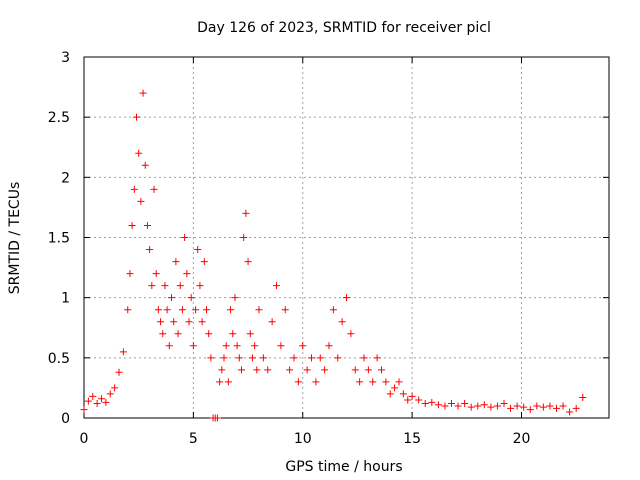 This screenshot has width=640, height=480. I want to click on y-axis-label: SRMTID / TECUs, so click(15, 238).